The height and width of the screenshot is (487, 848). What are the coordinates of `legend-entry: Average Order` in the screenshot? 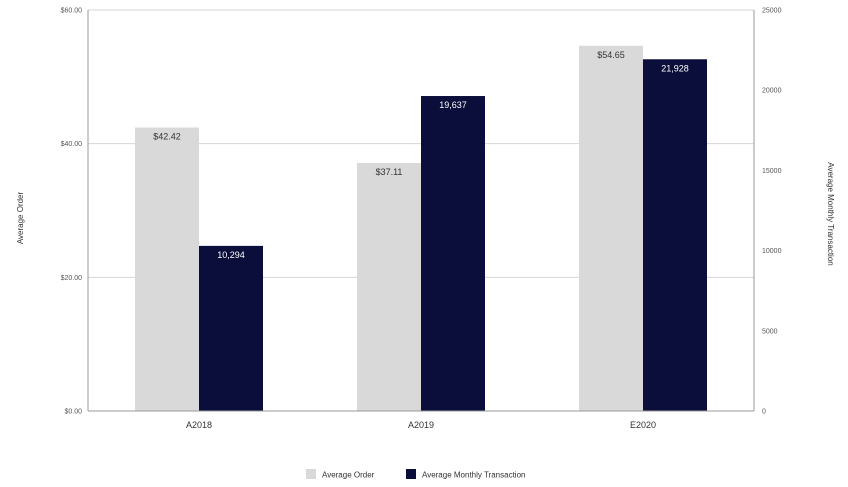 It's located at (348, 475).